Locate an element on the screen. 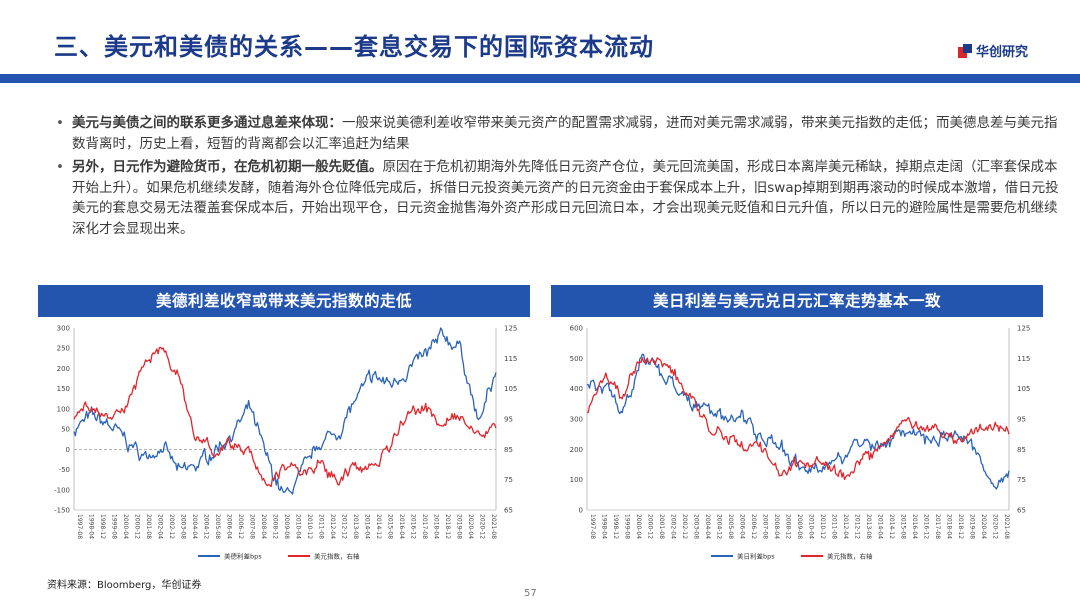 The height and width of the screenshot is (608, 1080). y-tick-label-left: -100 is located at coordinates (62, 490).